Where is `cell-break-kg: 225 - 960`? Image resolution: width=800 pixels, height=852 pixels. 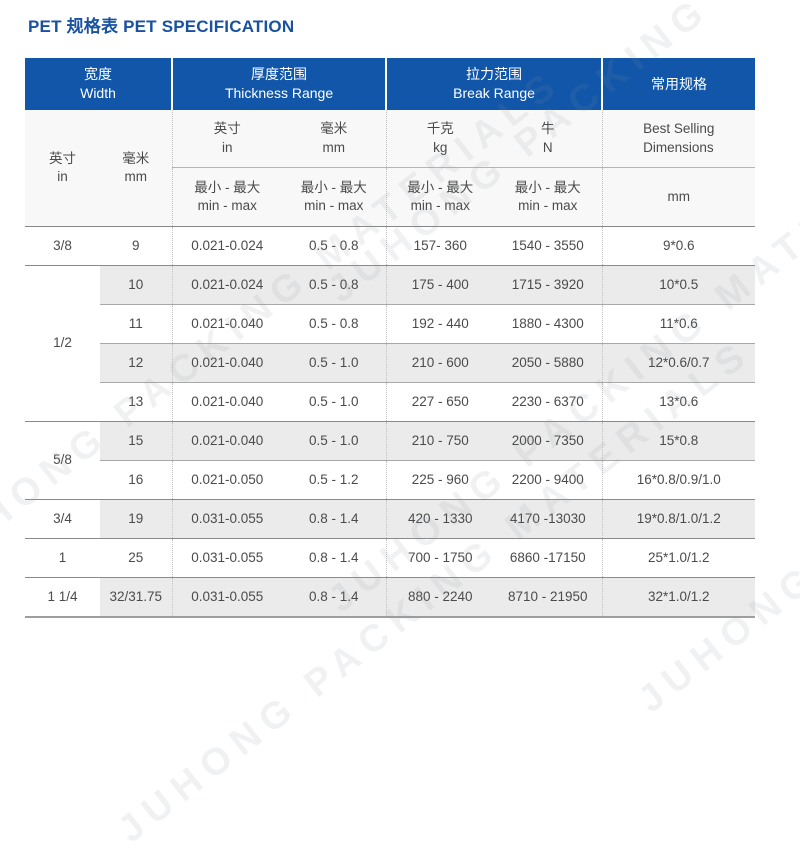
cell-break-kg: 225 - 960 is located at coordinates (440, 480).